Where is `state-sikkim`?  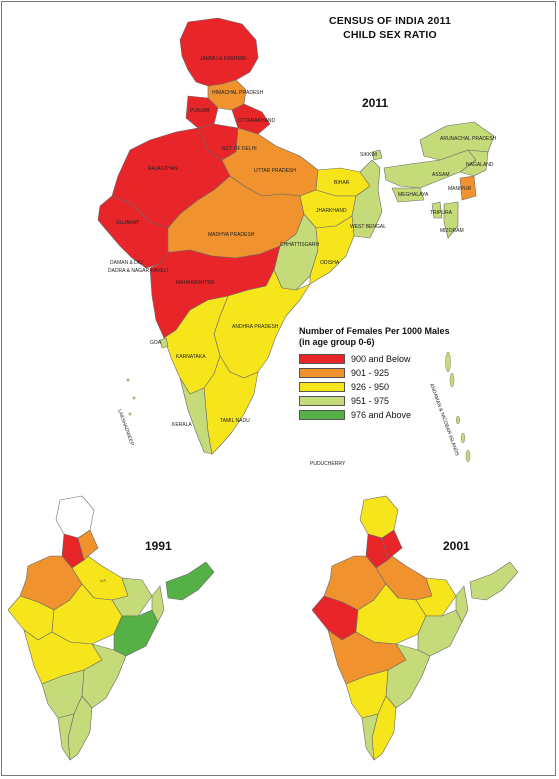
state-sikkim is located at coordinates (377, 155).